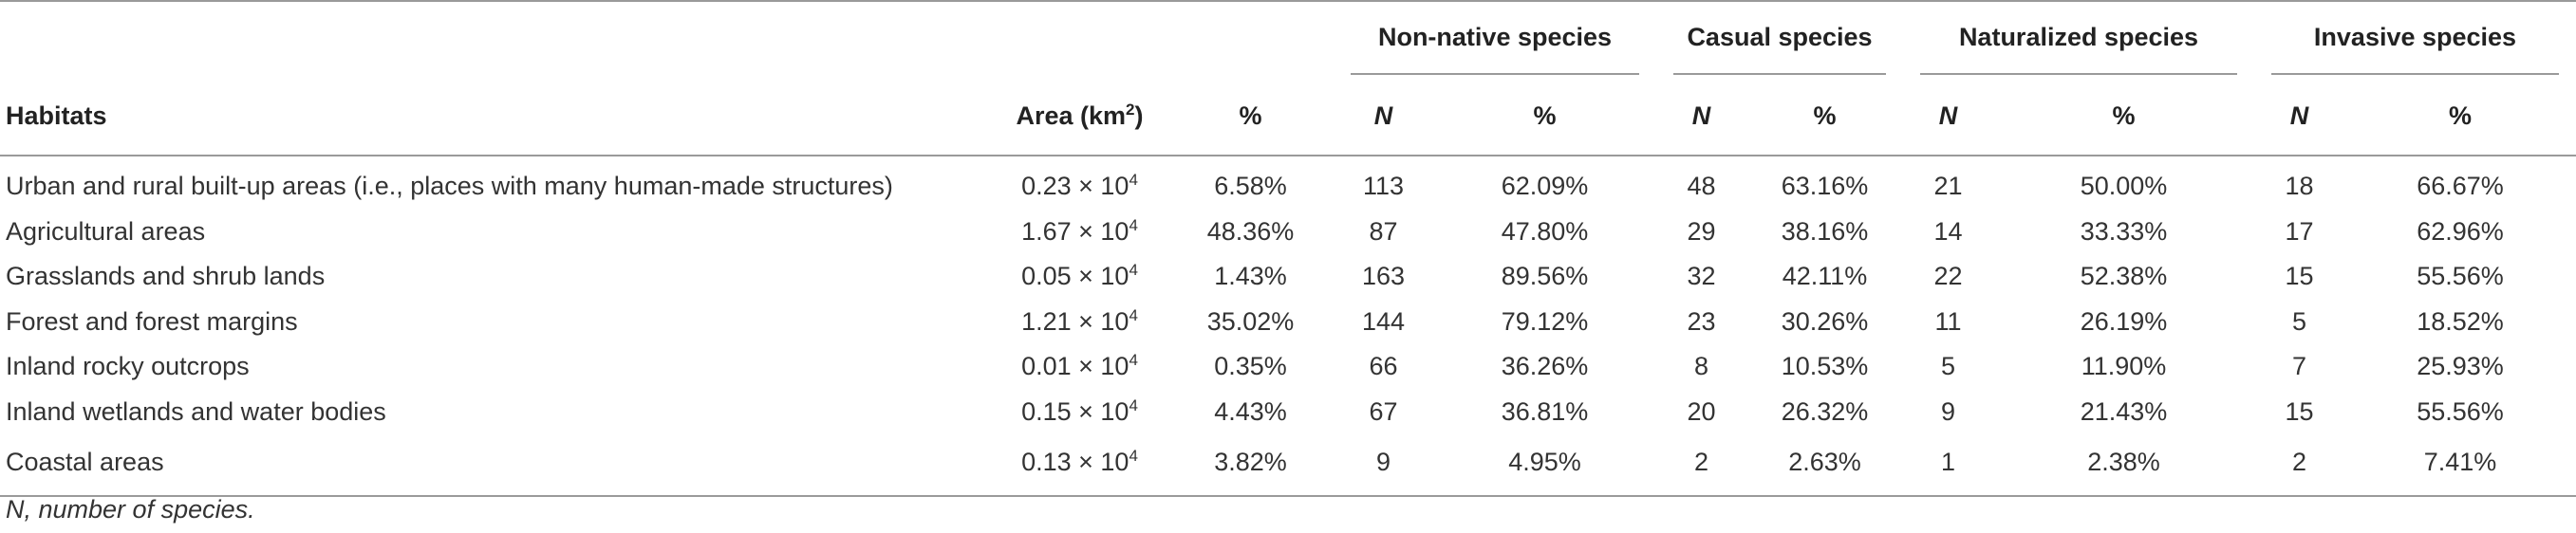 This screenshot has height=533, width=2576. What do you see at coordinates (1545, 186) in the screenshot?
I see `cell-non-native-pct: 62.09%` at bounding box center [1545, 186].